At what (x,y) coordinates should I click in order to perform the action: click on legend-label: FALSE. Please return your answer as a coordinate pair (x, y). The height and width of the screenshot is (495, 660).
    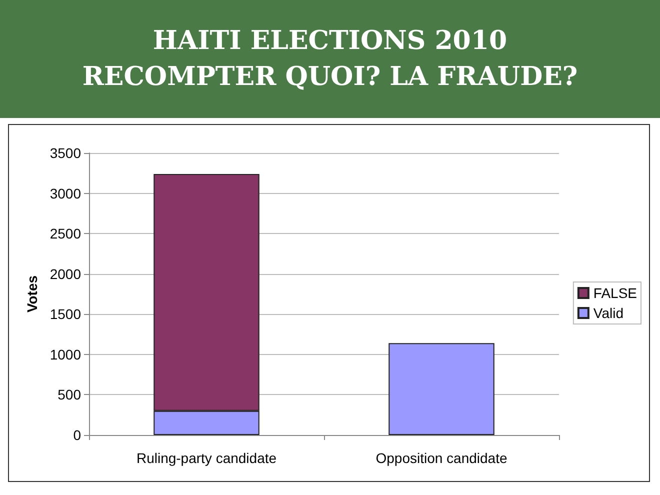
    Looking at the image, I should click on (615, 293).